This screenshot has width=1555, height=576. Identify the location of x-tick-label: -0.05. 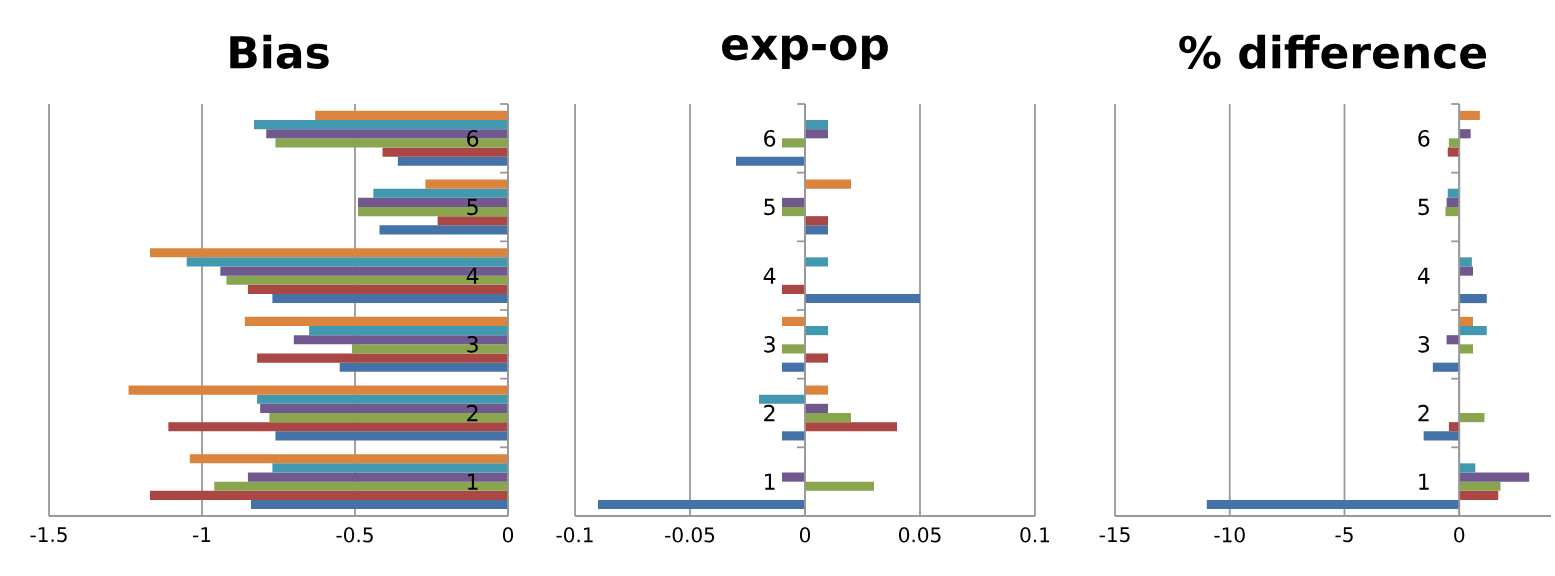
(690, 535).